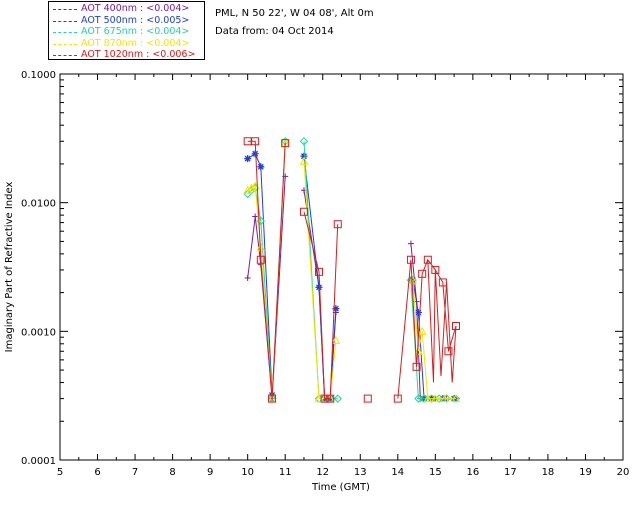 This screenshot has width=640, height=512. I want to click on x-tick-label: 6, so click(97, 472).